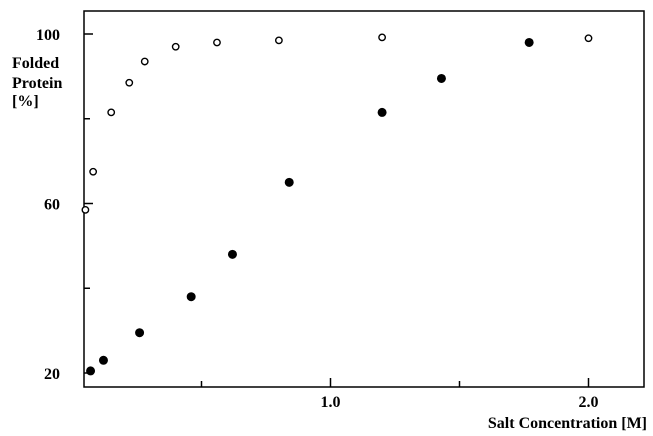  What do you see at coordinates (48, 35) in the screenshot?
I see `y-tick-label: 100` at bounding box center [48, 35].